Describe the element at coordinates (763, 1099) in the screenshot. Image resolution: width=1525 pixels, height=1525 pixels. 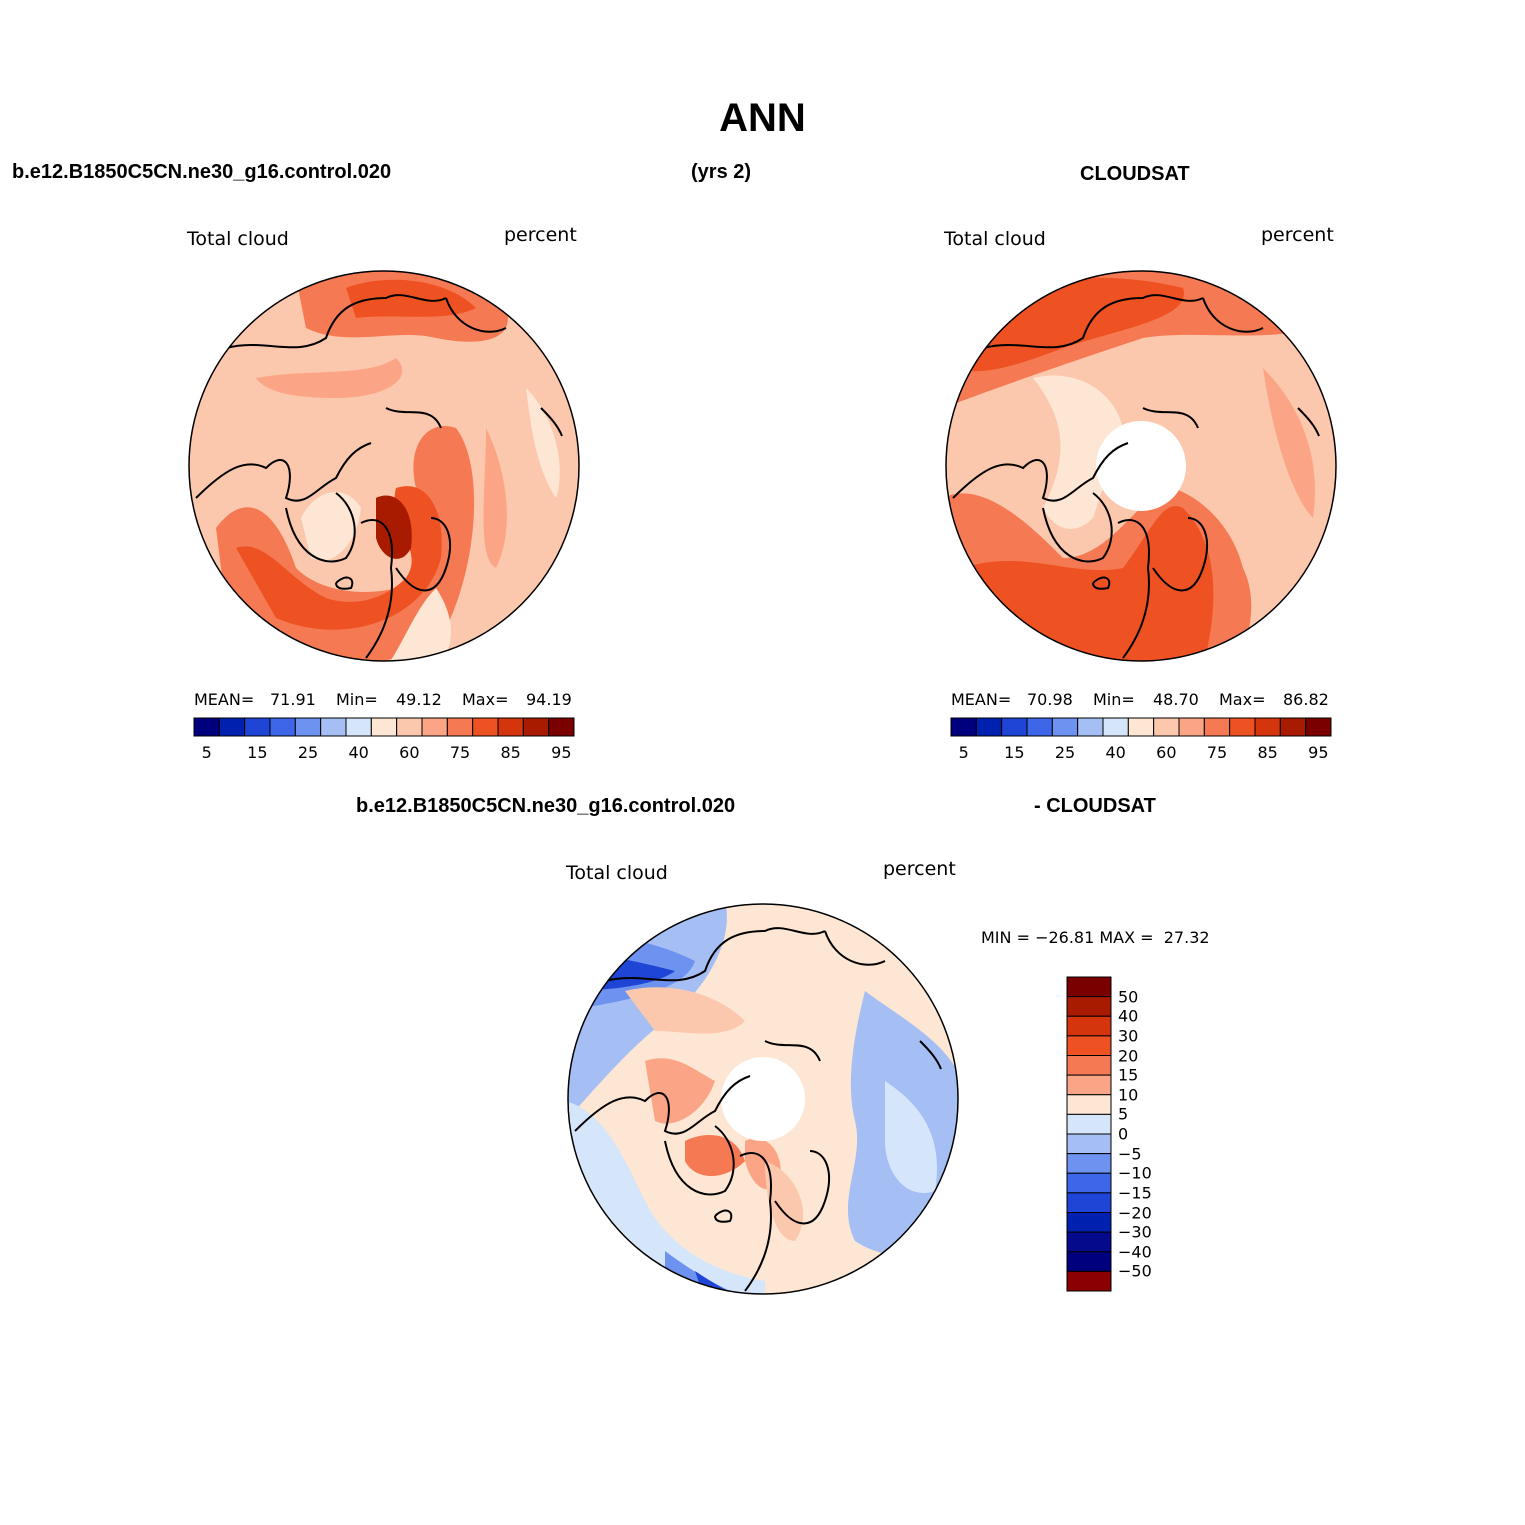
I see `diff-polar-map` at that location.